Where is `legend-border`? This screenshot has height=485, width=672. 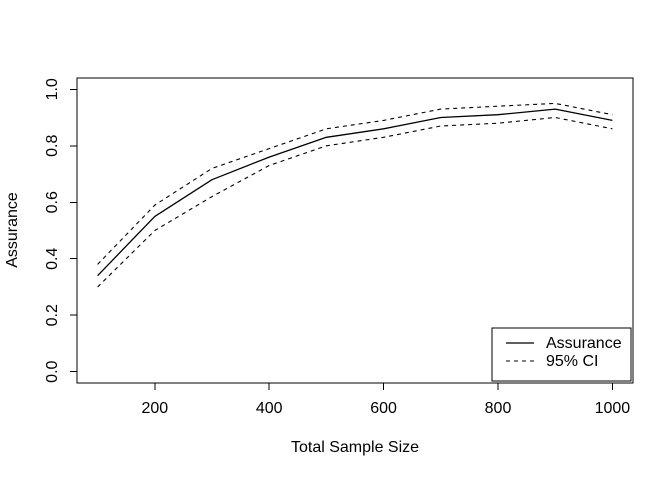 legend-border is located at coordinates (561, 354).